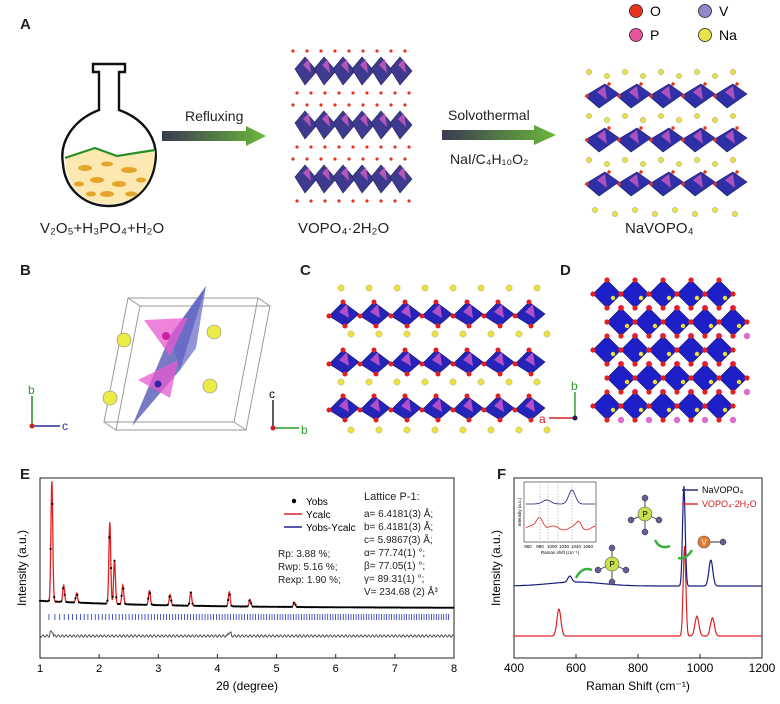 The height and width of the screenshot is (704, 780). Describe the element at coordinates (703, 24) in the screenshot. I see `atom-legend: O V P Na` at that location.